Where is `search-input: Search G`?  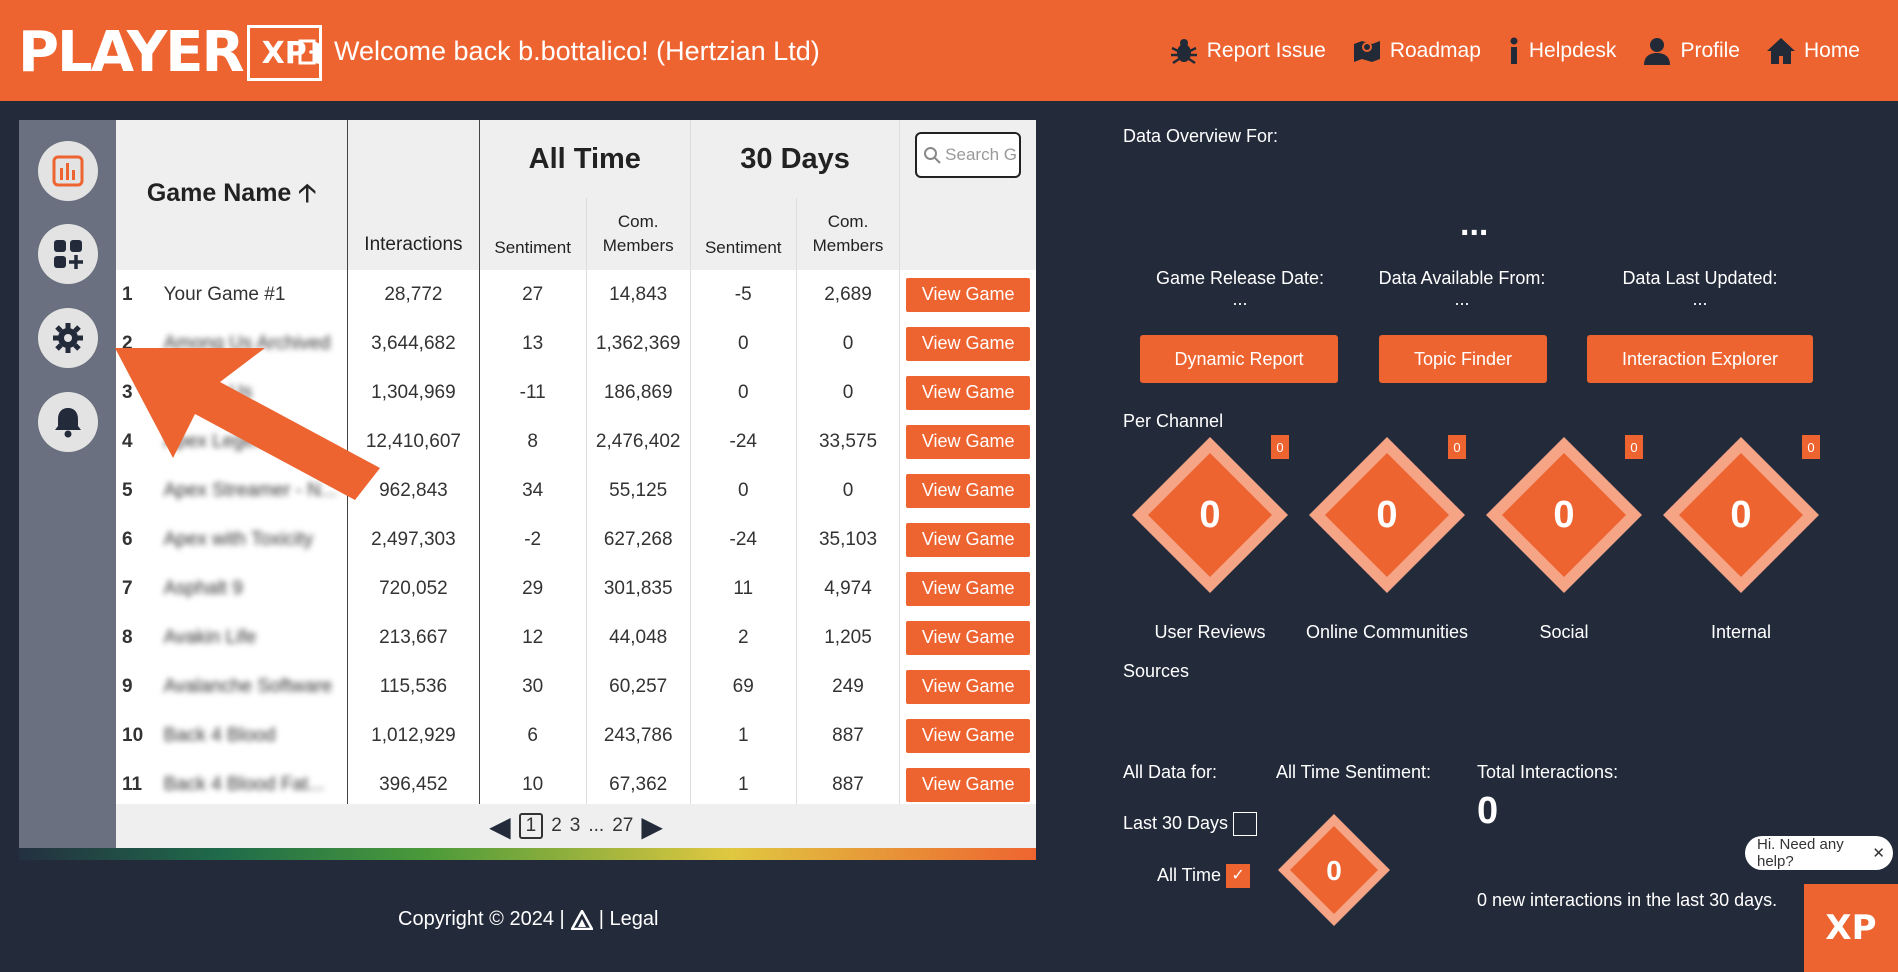 search-input: Search G is located at coordinates (968, 155).